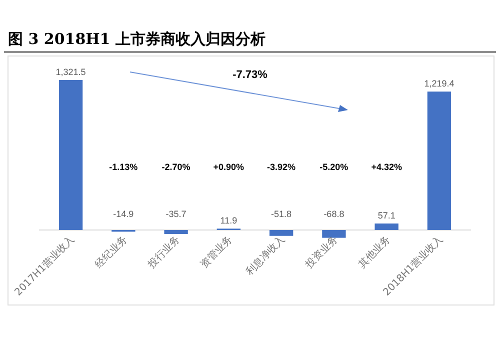 Image resolution: width=500 pixels, height=362 pixels. Describe the element at coordinates (228, 167) in the screenshot. I see `annotation: +0.90%` at that location.